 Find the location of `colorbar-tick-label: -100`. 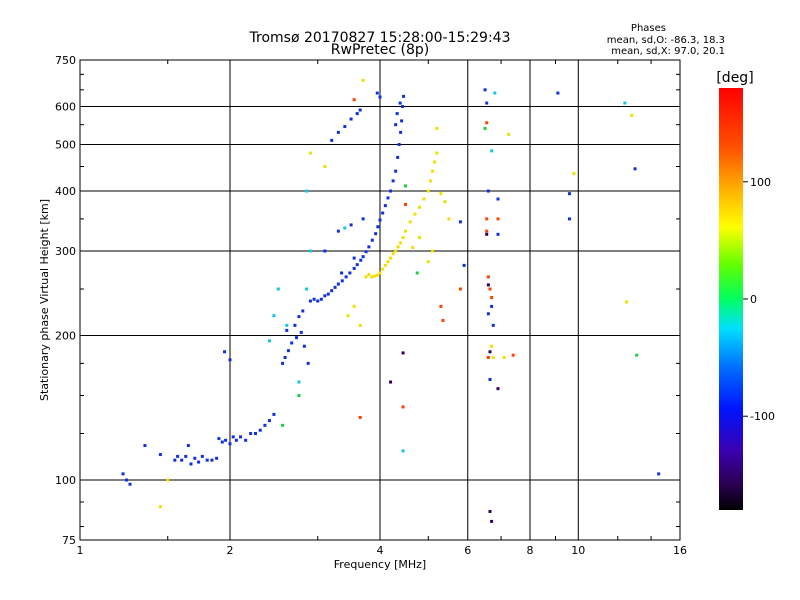

colorbar-tick-label: -100 is located at coordinates (762, 416).